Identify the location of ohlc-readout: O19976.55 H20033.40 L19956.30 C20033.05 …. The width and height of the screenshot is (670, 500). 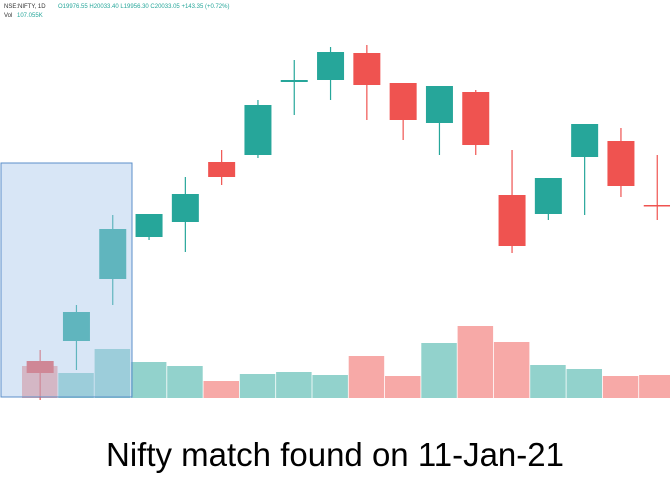
(143, 7).